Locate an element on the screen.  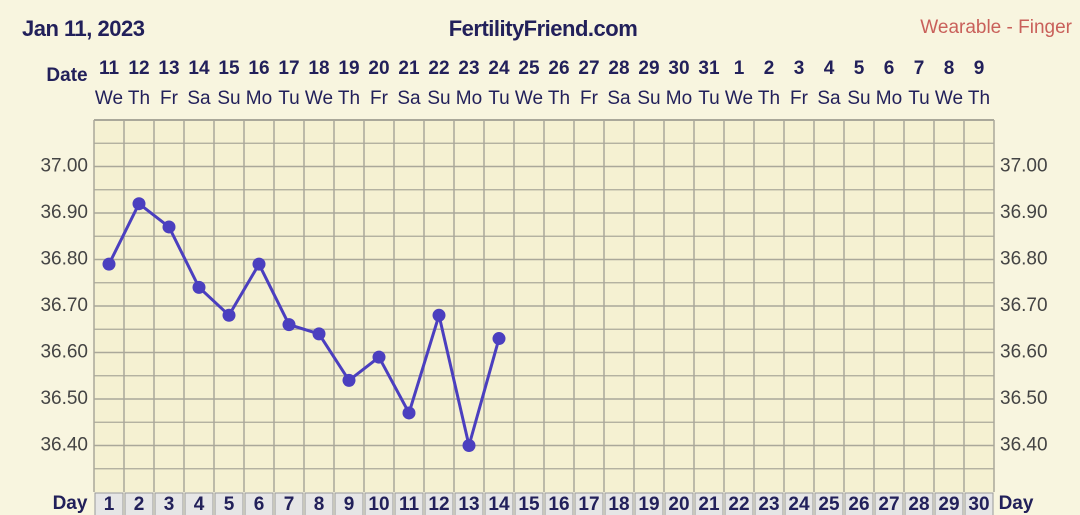
x-tick-label: 14 is located at coordinates (499, 504).